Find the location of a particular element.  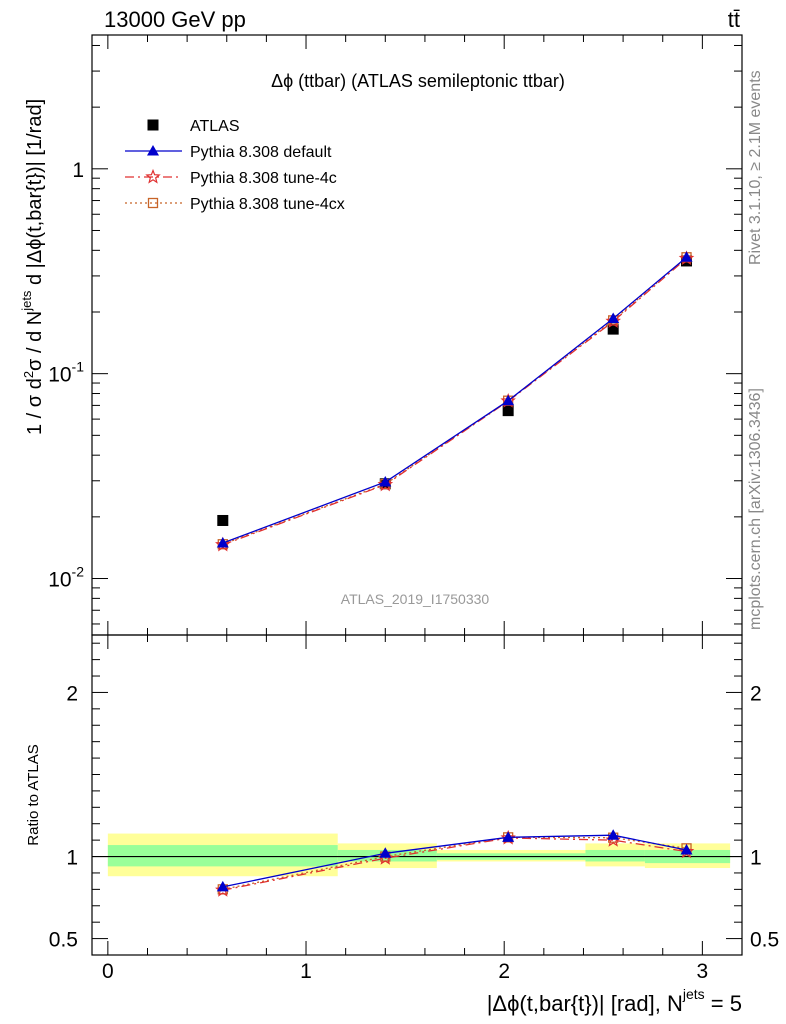

process-label: tt̄ is located at coordinates (734, 19).